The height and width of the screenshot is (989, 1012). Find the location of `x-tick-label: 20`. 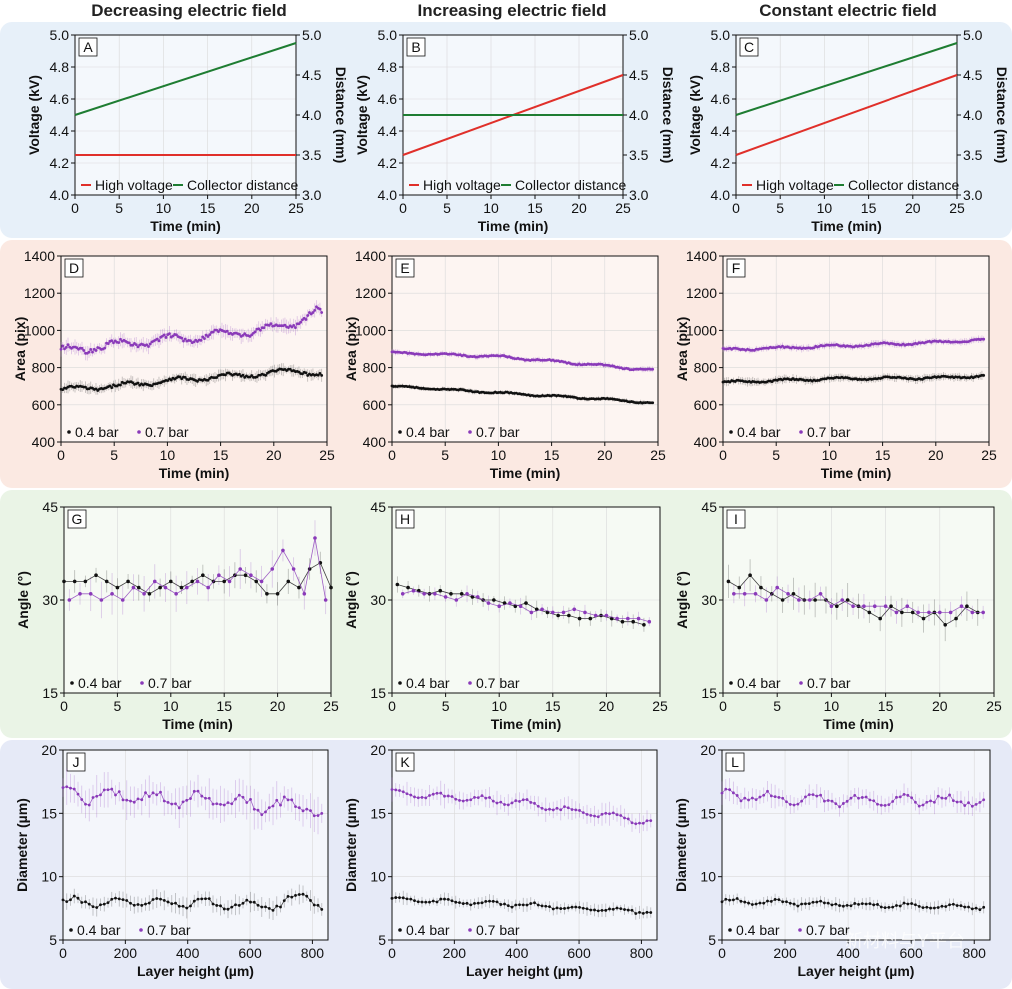

x-tick-label: 20 is located at coordinates (940, 706).